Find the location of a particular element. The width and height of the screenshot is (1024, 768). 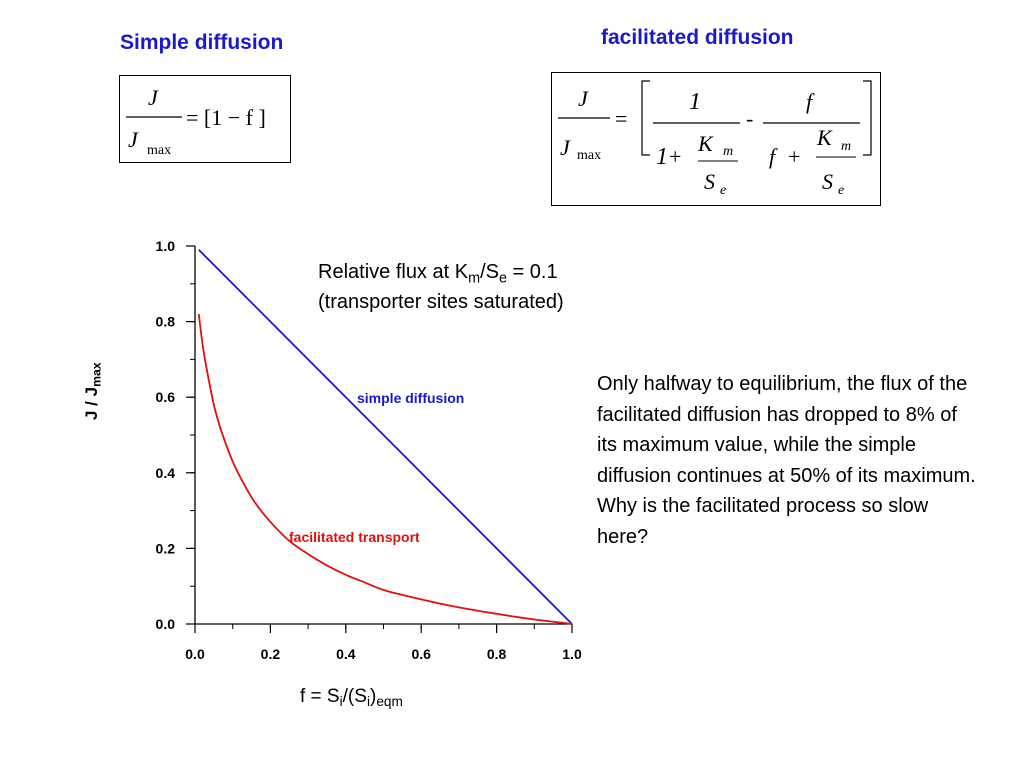

simple-diffusion-heading: Simple diffusion is located at coordinates (202, 42).